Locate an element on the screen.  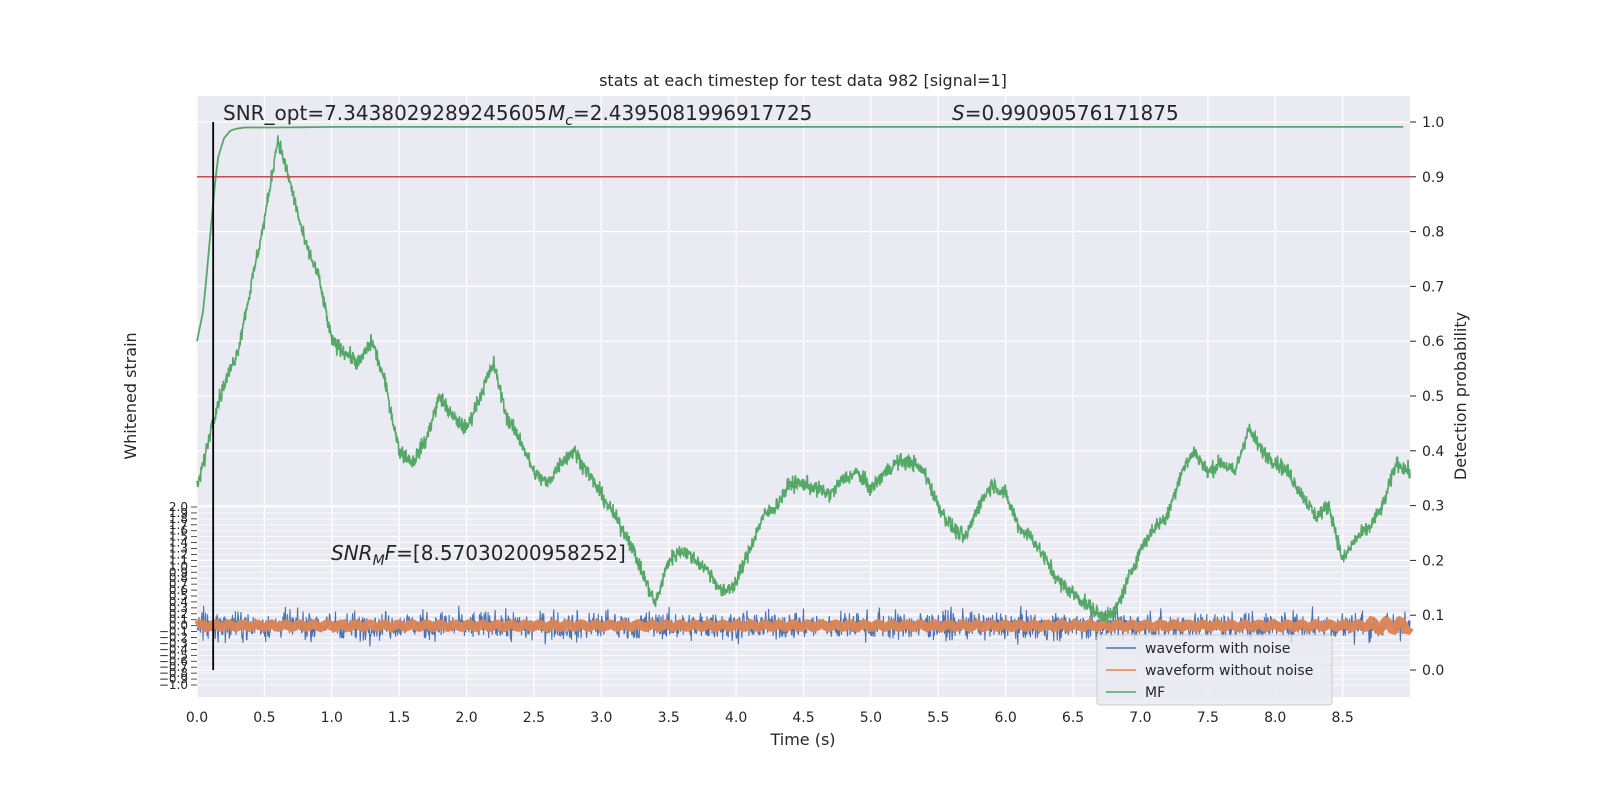
y-left-tick-label: −0.7 is located at coordinates (173, 667).